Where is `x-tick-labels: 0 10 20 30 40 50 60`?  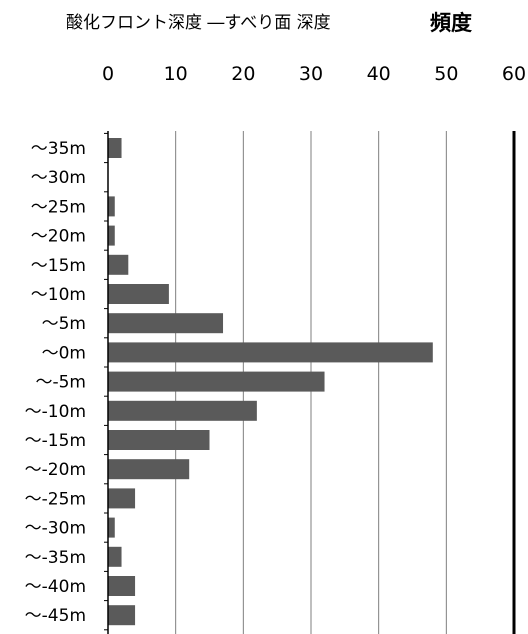 x-tick-labels: 0 10 20 30 40 50 60 is located at coordinates (314, 74).